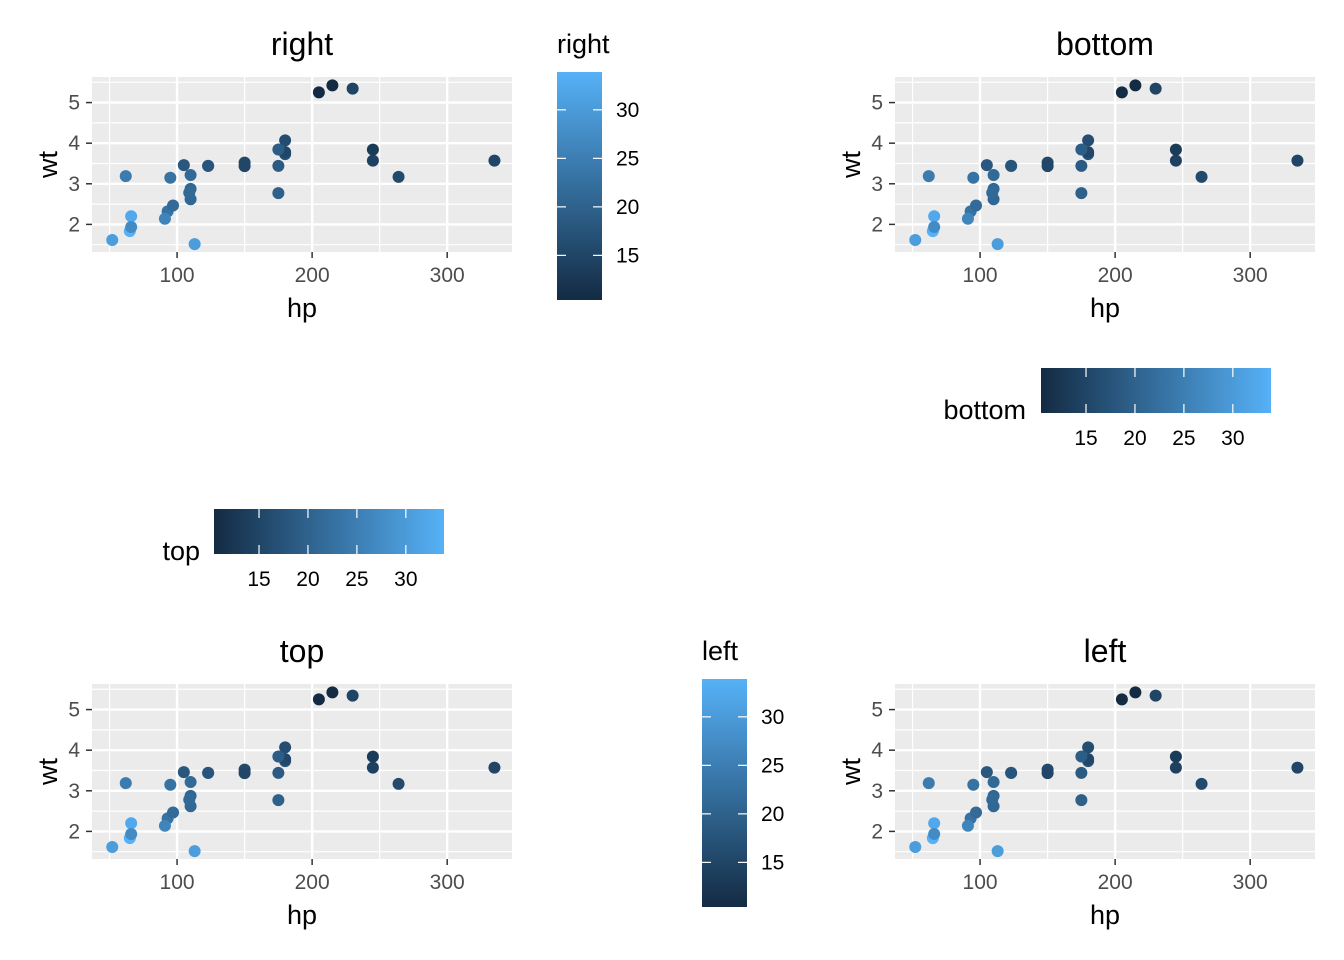 This screenshot has height=960, width=1344. Describe the element at coordinates (1075, 174) in the screenshot. I see `plot-bottom: 100 200 300 2 3 4 5 bottom hp wt` at that location.